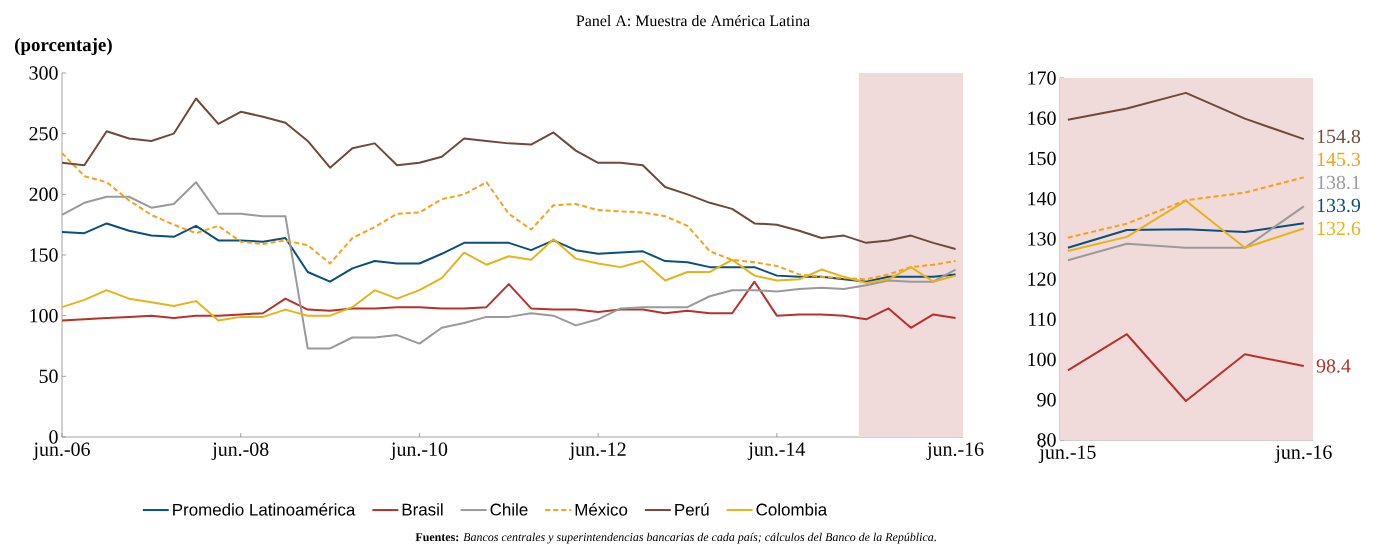  I want to click on y-tick-label: 250, so click(43, 133).